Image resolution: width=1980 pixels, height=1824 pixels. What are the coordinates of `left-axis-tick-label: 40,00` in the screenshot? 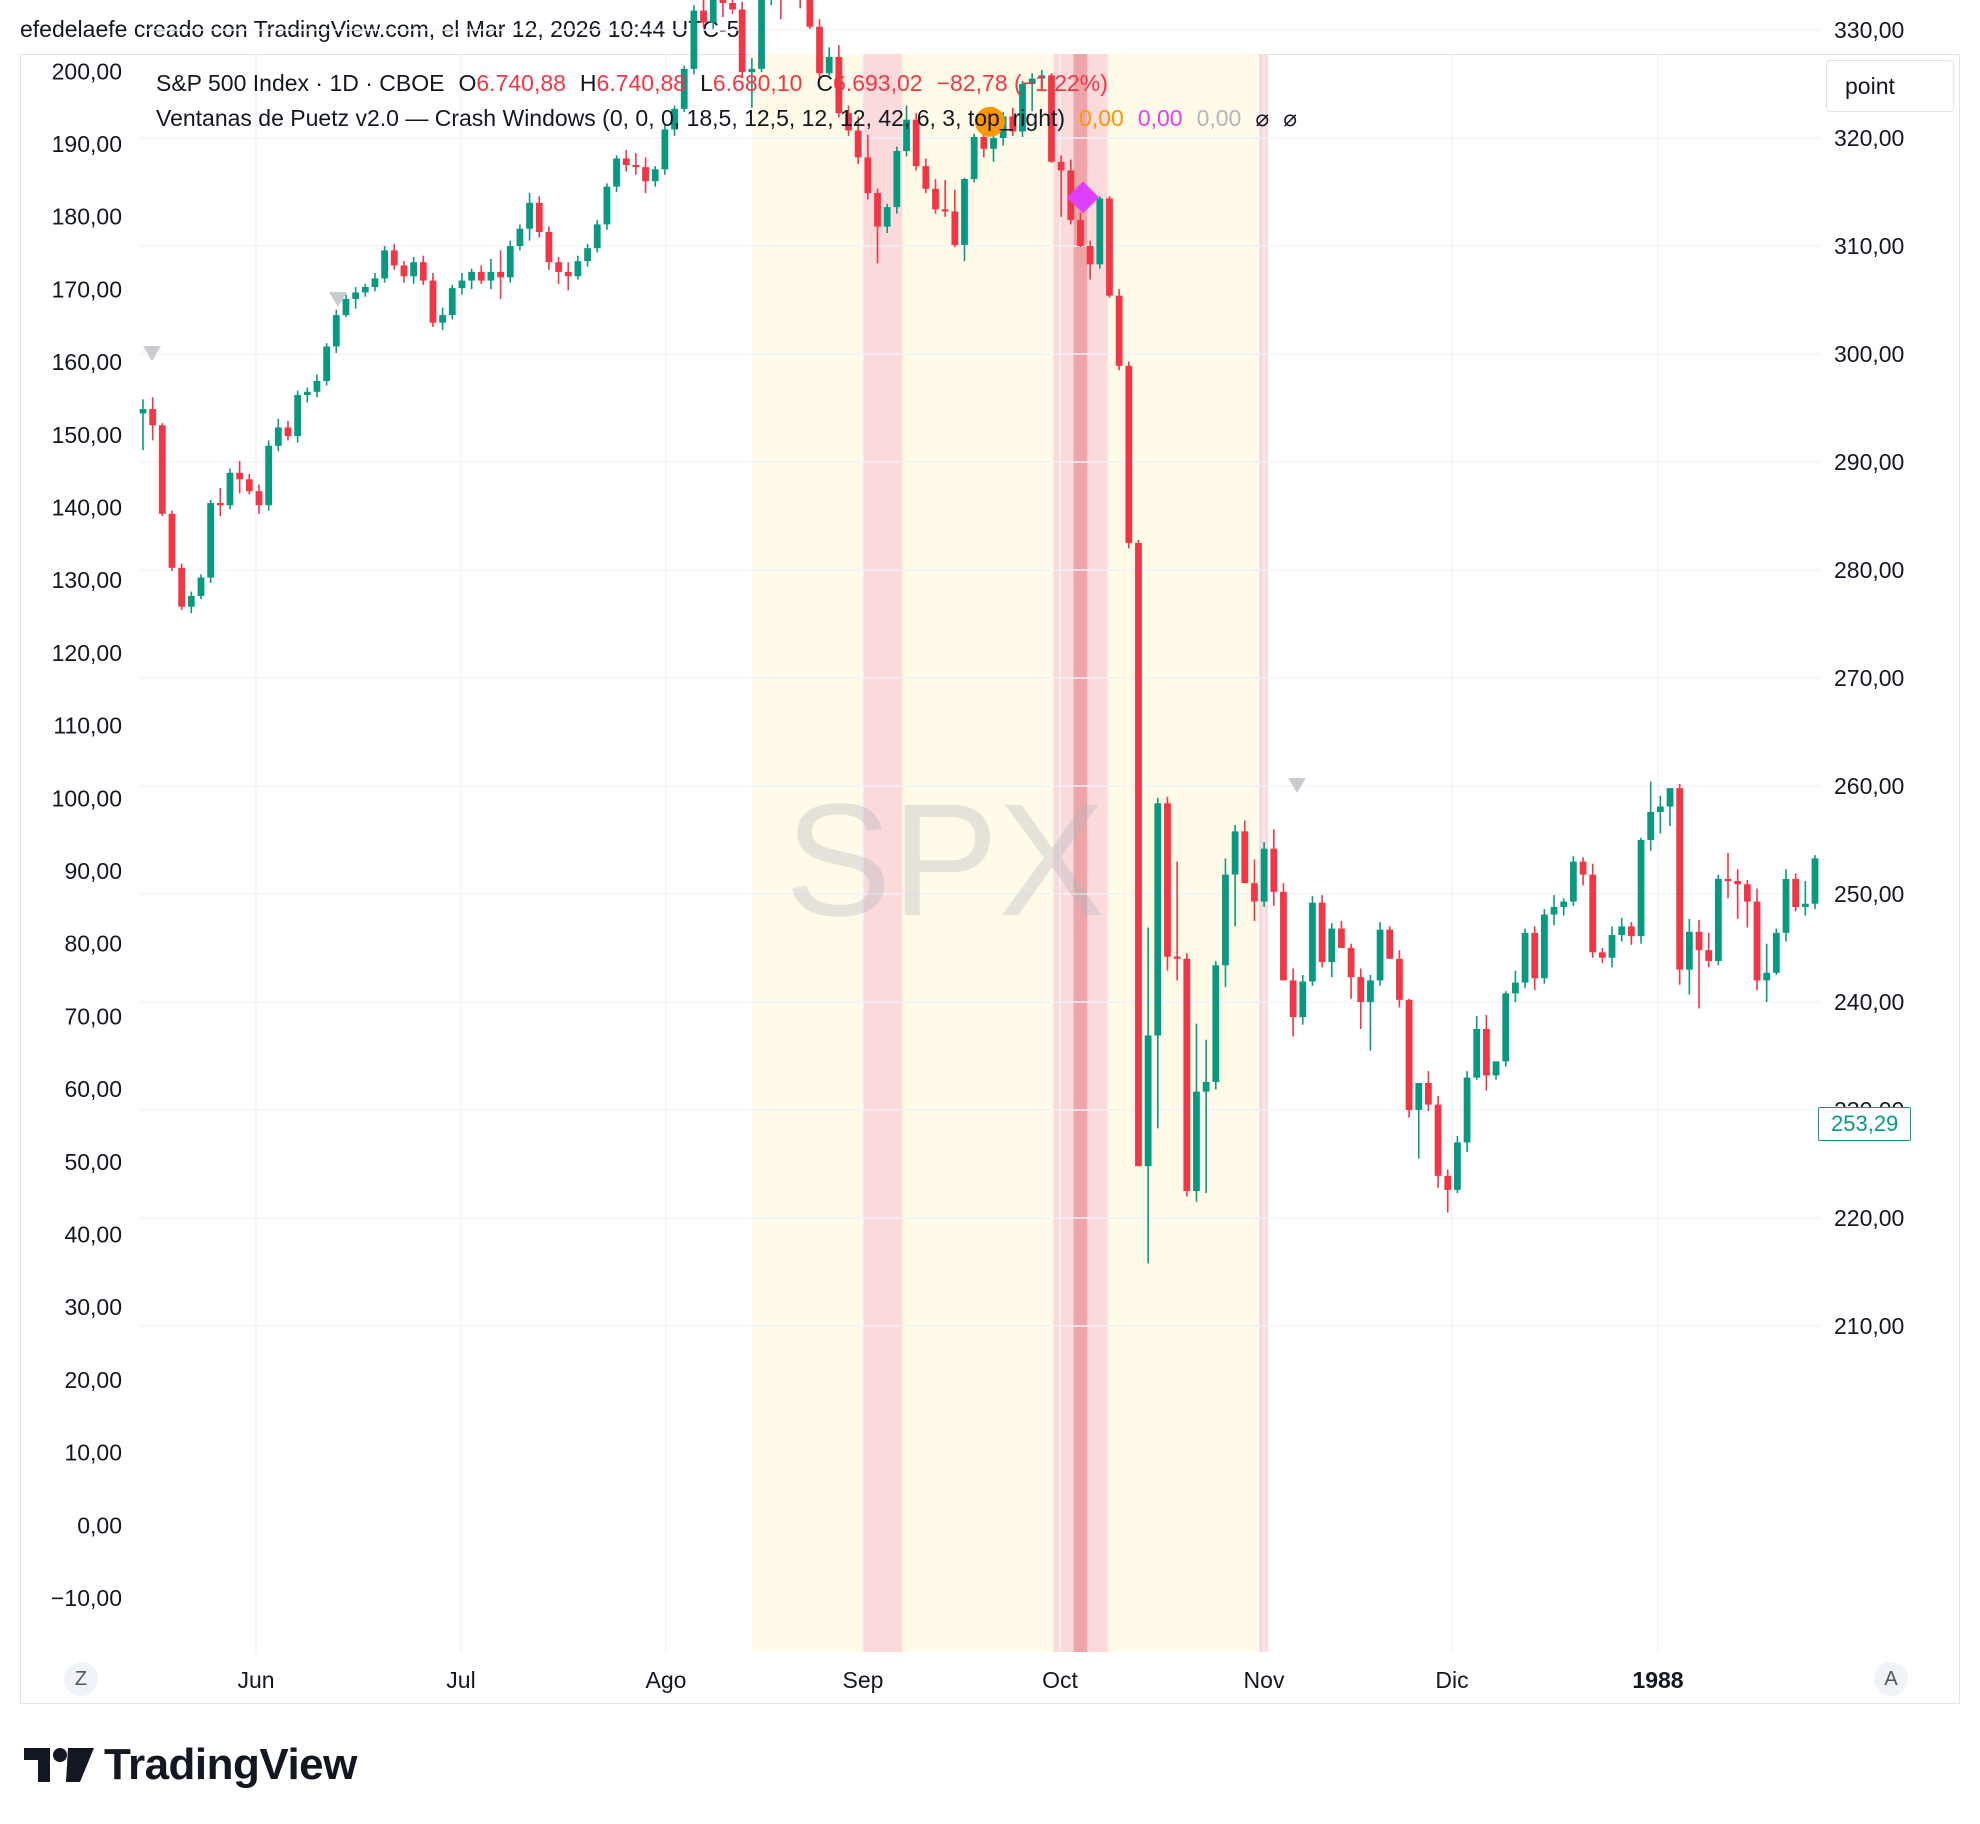 It's located at (93, 1235).